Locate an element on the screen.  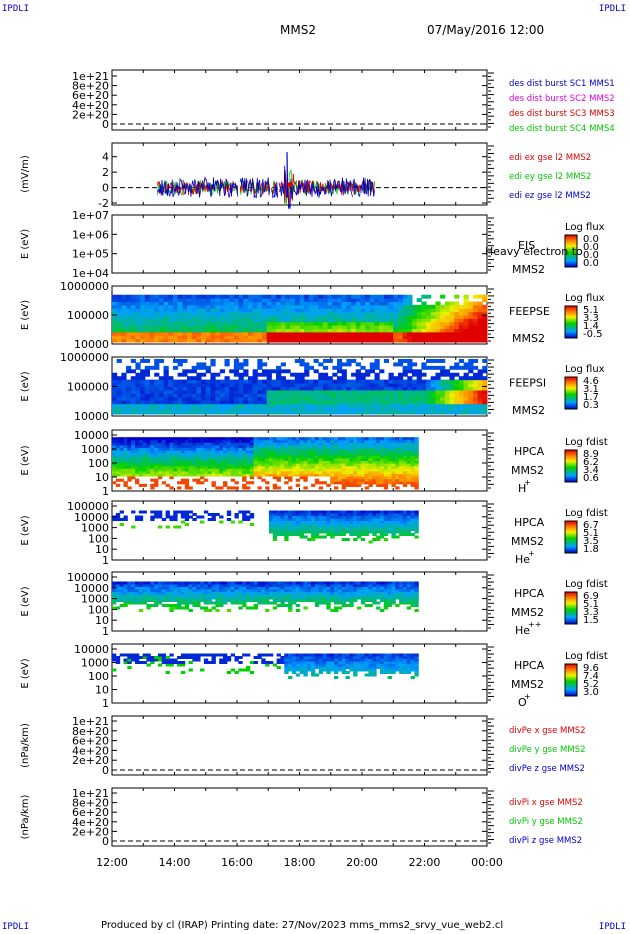
instrument-label: HPCA is located at coordinates (529, 522).